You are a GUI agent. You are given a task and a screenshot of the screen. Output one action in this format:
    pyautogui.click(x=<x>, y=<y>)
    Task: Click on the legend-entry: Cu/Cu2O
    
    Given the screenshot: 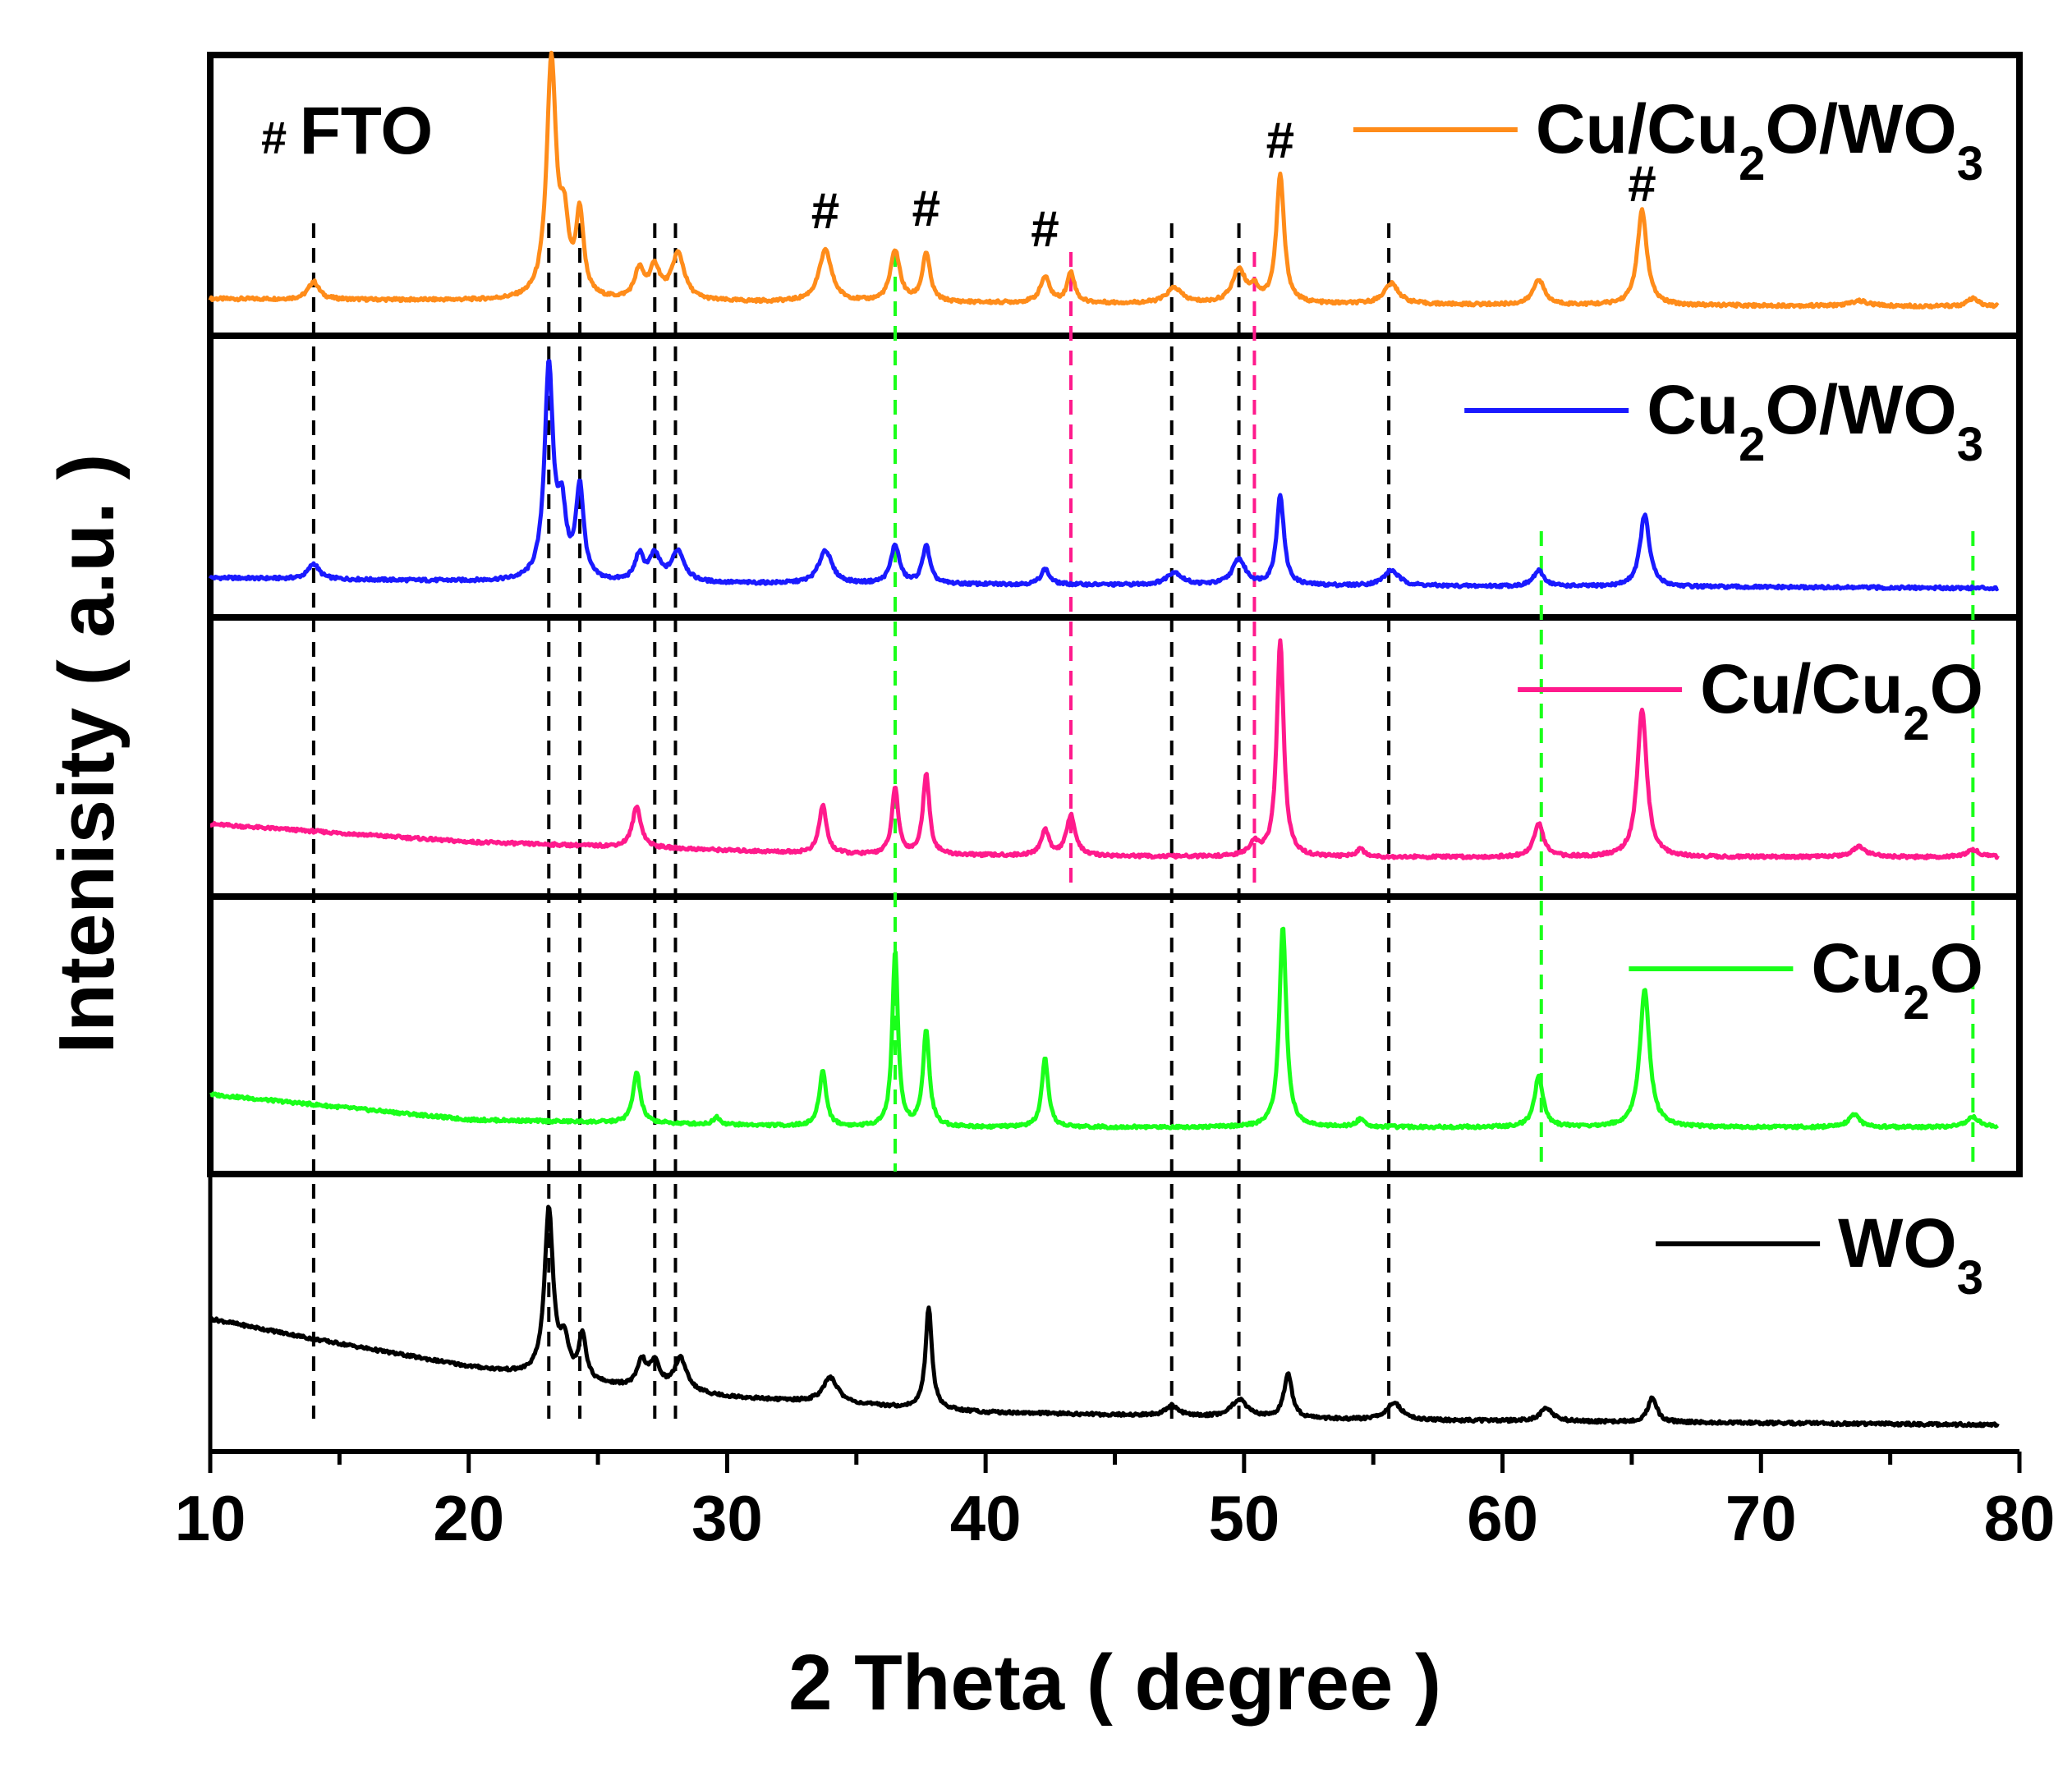 What is the action you would take?
    pyautogui.click(x=1751, y=700)
    